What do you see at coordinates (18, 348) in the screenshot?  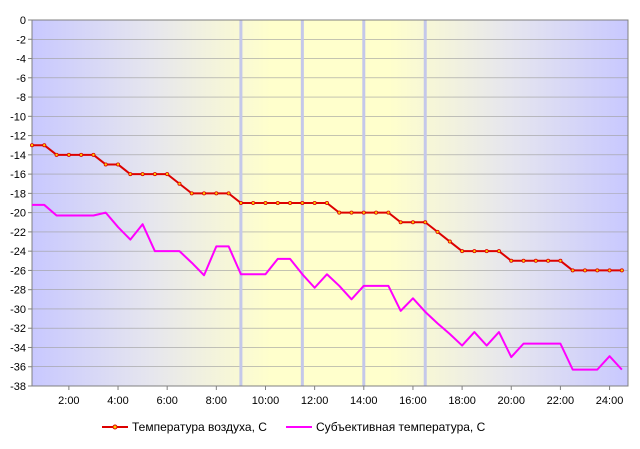 I see `y-tick-label: -34` at bounding box center [18, 348].